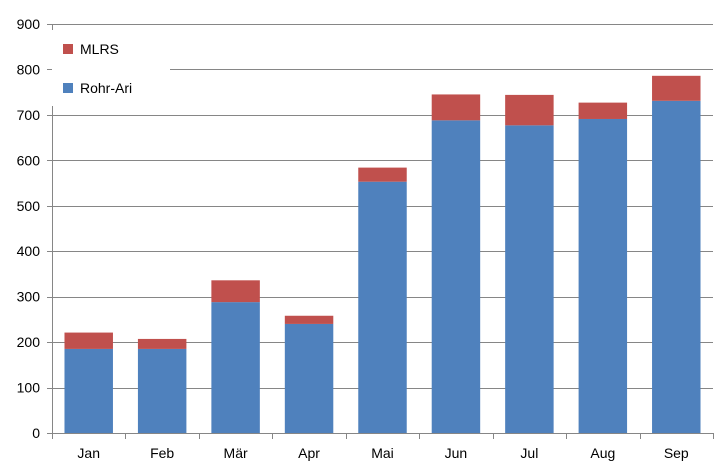 The width and height of the screenshot is (720, 466). Describe the element at coordinates (29, 251) in the screenshot. I see `y-tick-label-400: 400` at that location.